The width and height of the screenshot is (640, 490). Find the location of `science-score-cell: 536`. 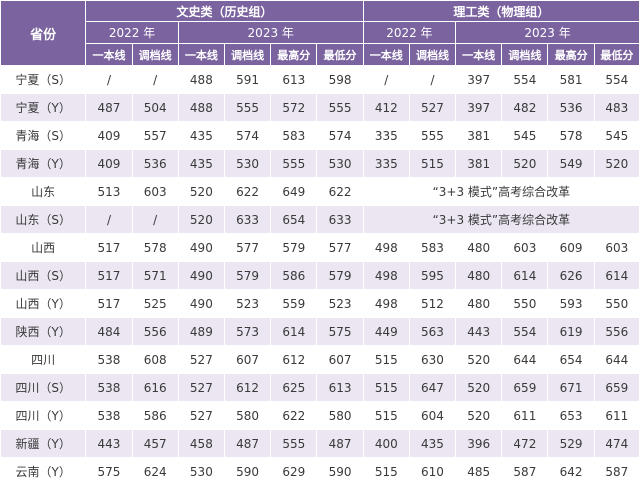

science-score-cell: 536 is located at coordinates (571, 107).